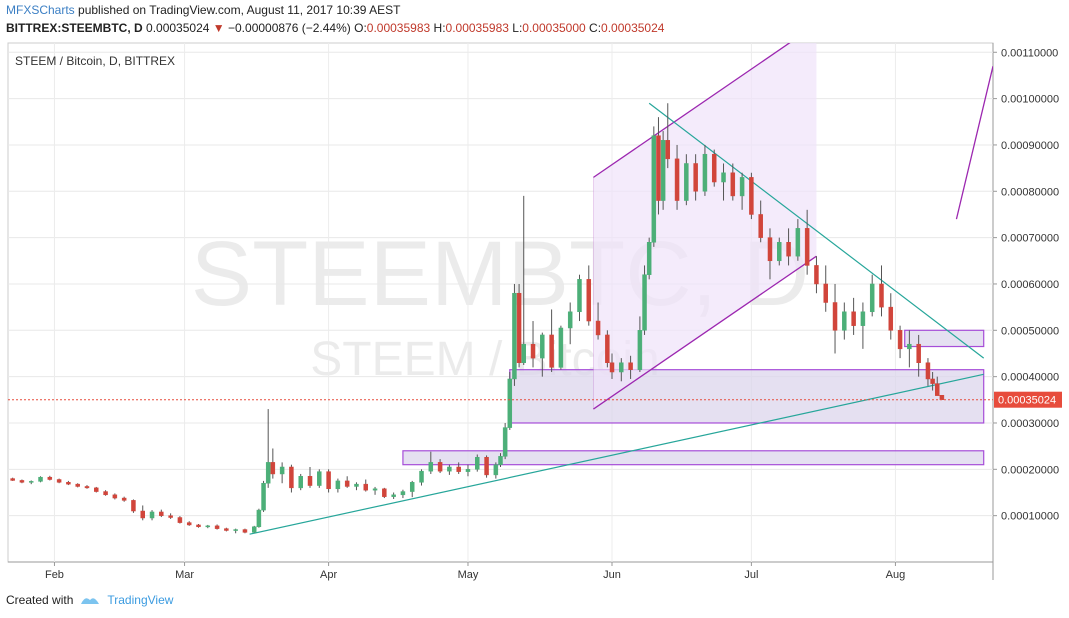  Describe the element at coordinates (595, 28) in the screenshot. I see `close-label: C:` at that location.